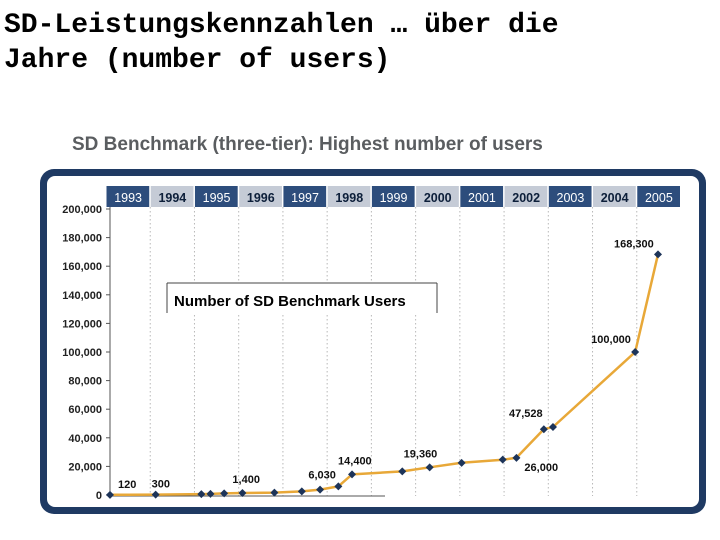 The height and width of the screenshot is (540, 720). I want to click on data-label: 300, so click(161, 485).